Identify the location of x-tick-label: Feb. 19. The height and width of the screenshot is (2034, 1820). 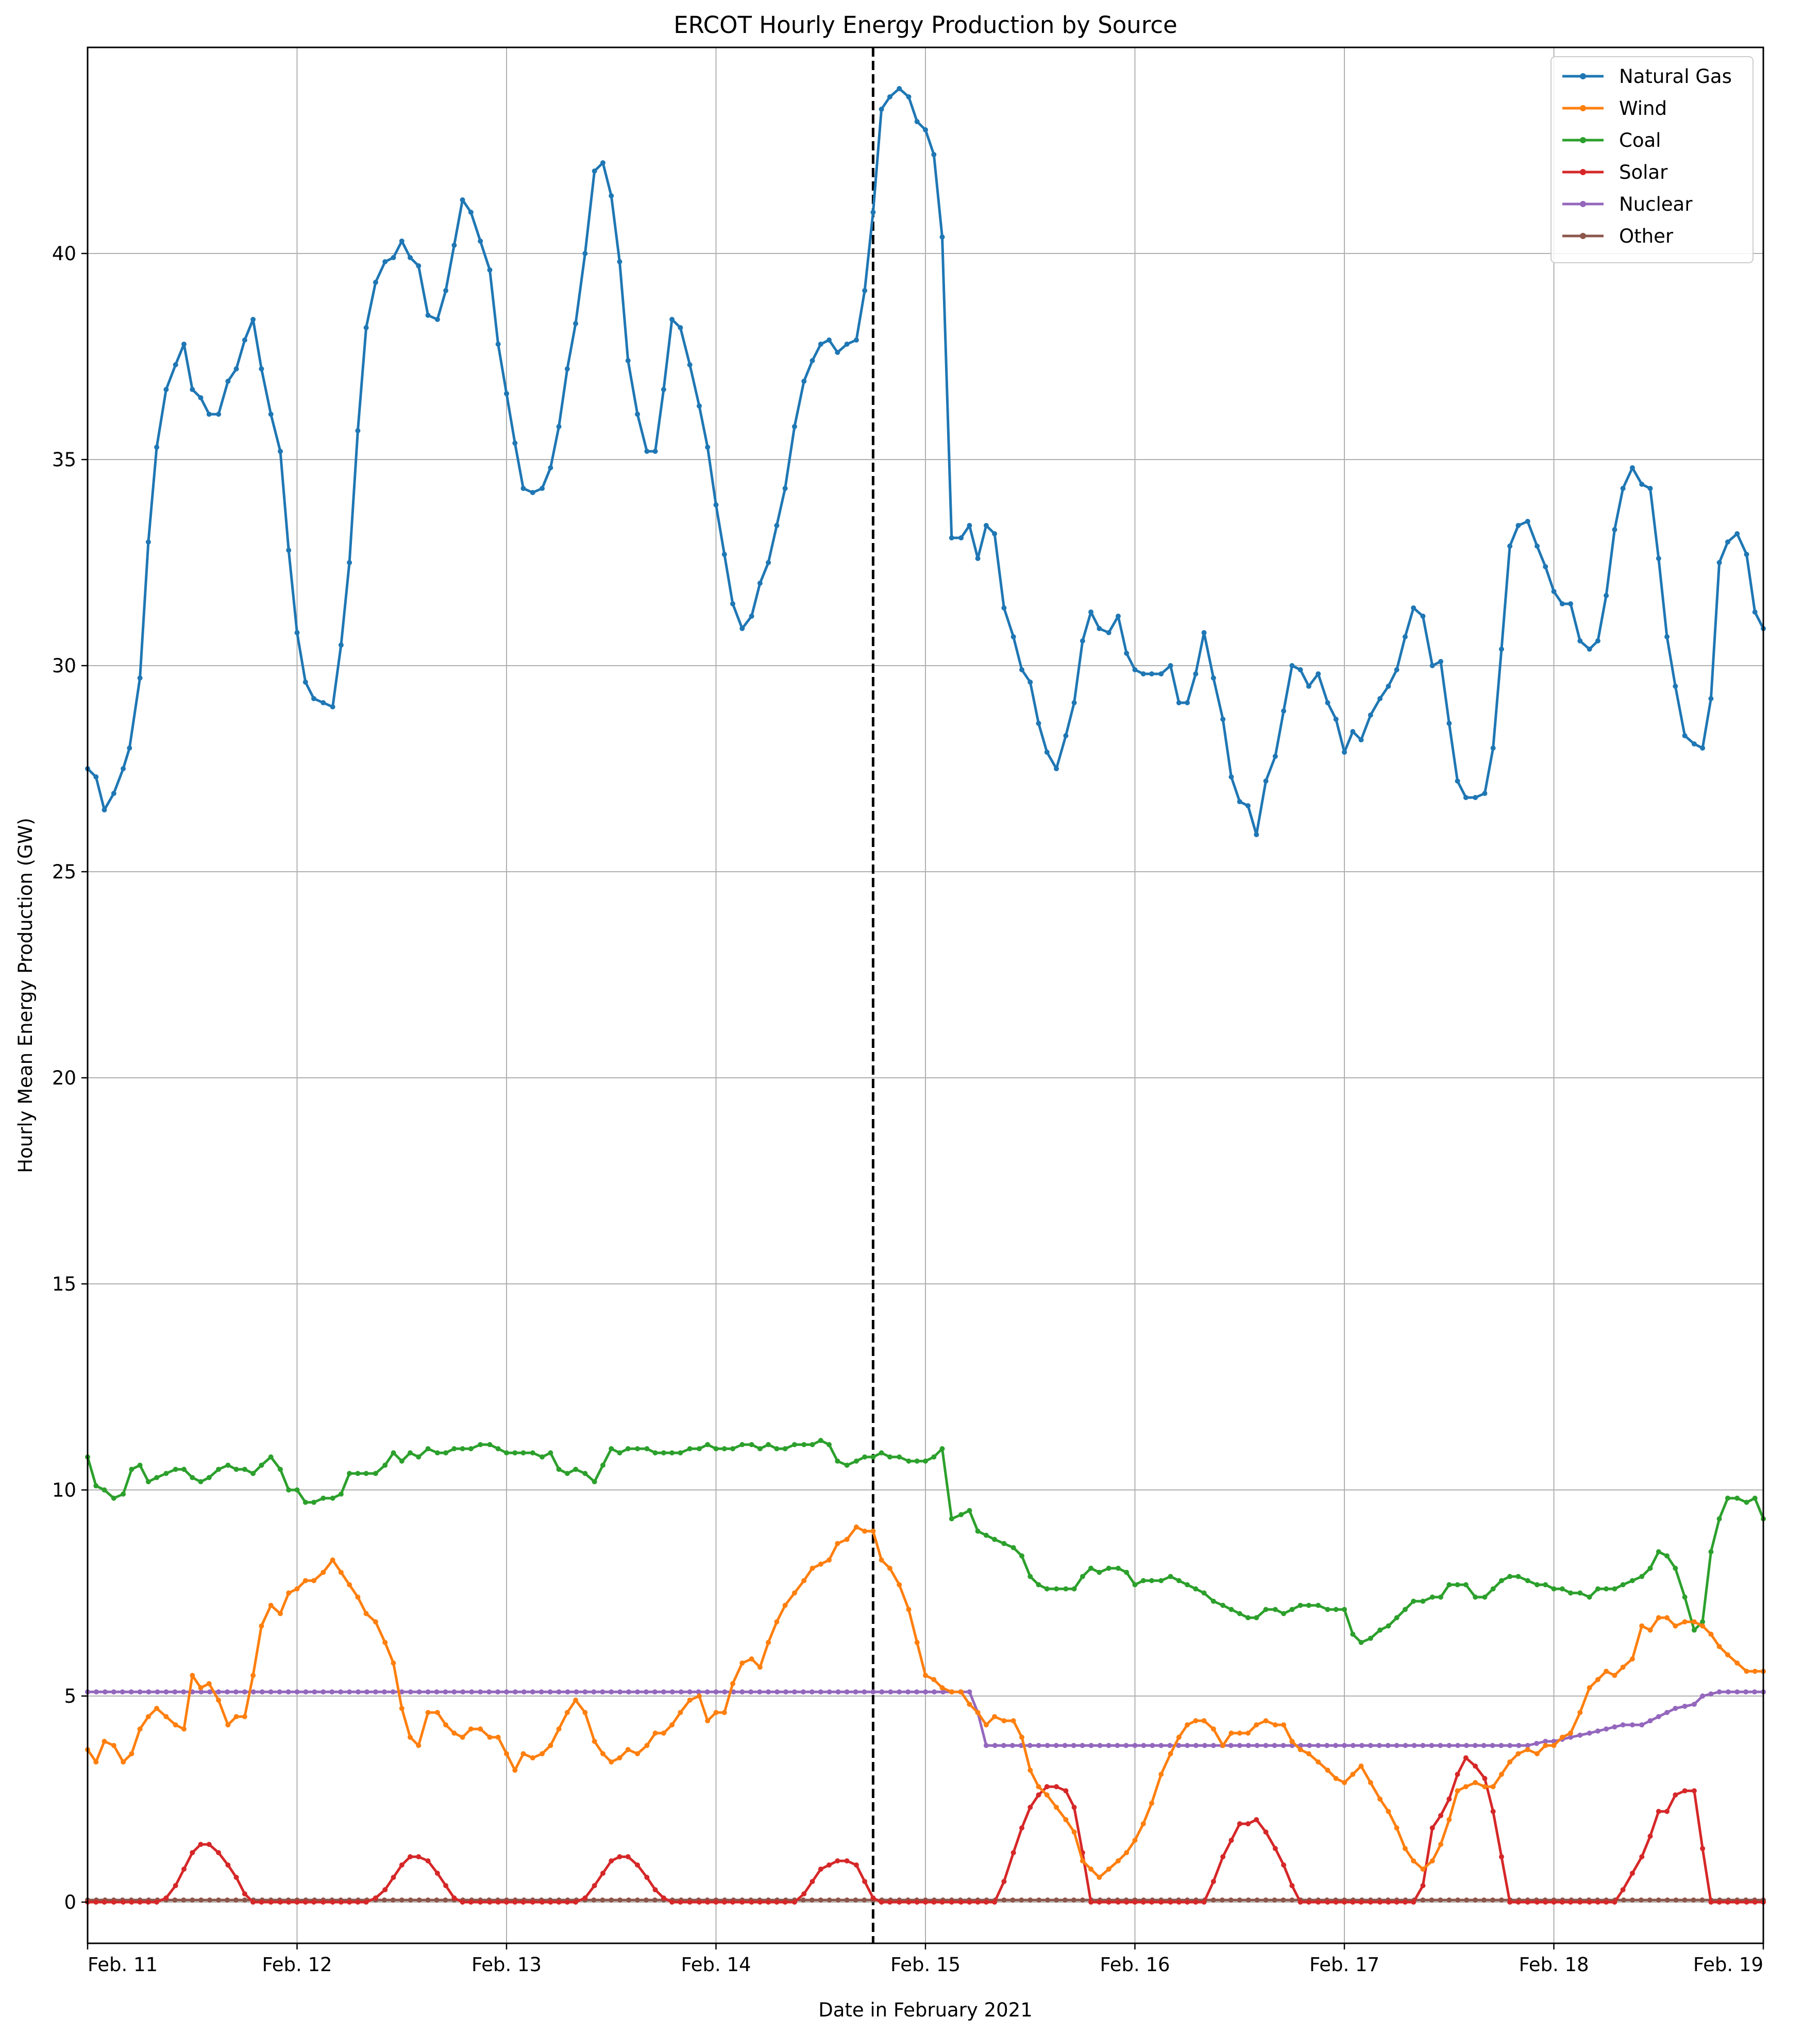
(1728, 1965).